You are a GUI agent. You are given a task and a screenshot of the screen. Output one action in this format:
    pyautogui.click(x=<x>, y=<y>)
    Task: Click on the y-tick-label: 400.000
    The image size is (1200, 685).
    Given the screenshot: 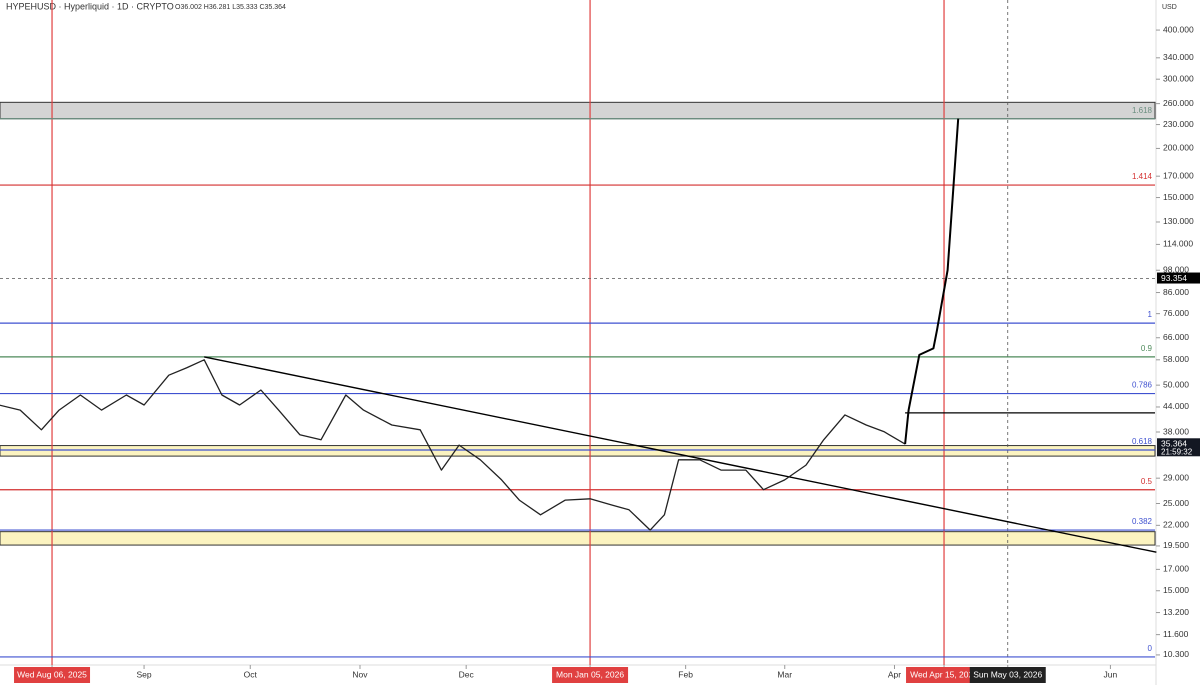 What is the action you would take?
    pyautogui.click(x=1178, y=29)
    